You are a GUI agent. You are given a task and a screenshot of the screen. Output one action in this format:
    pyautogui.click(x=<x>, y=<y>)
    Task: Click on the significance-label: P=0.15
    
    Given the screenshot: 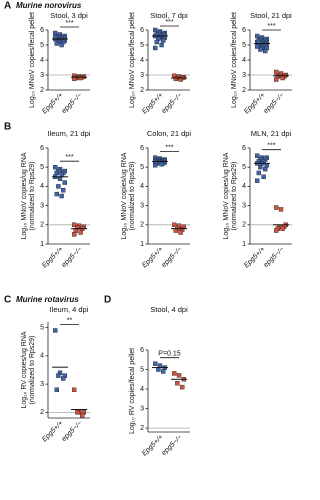 What is the action you would take?
    pyautogui.click(x=169, y=354)
    